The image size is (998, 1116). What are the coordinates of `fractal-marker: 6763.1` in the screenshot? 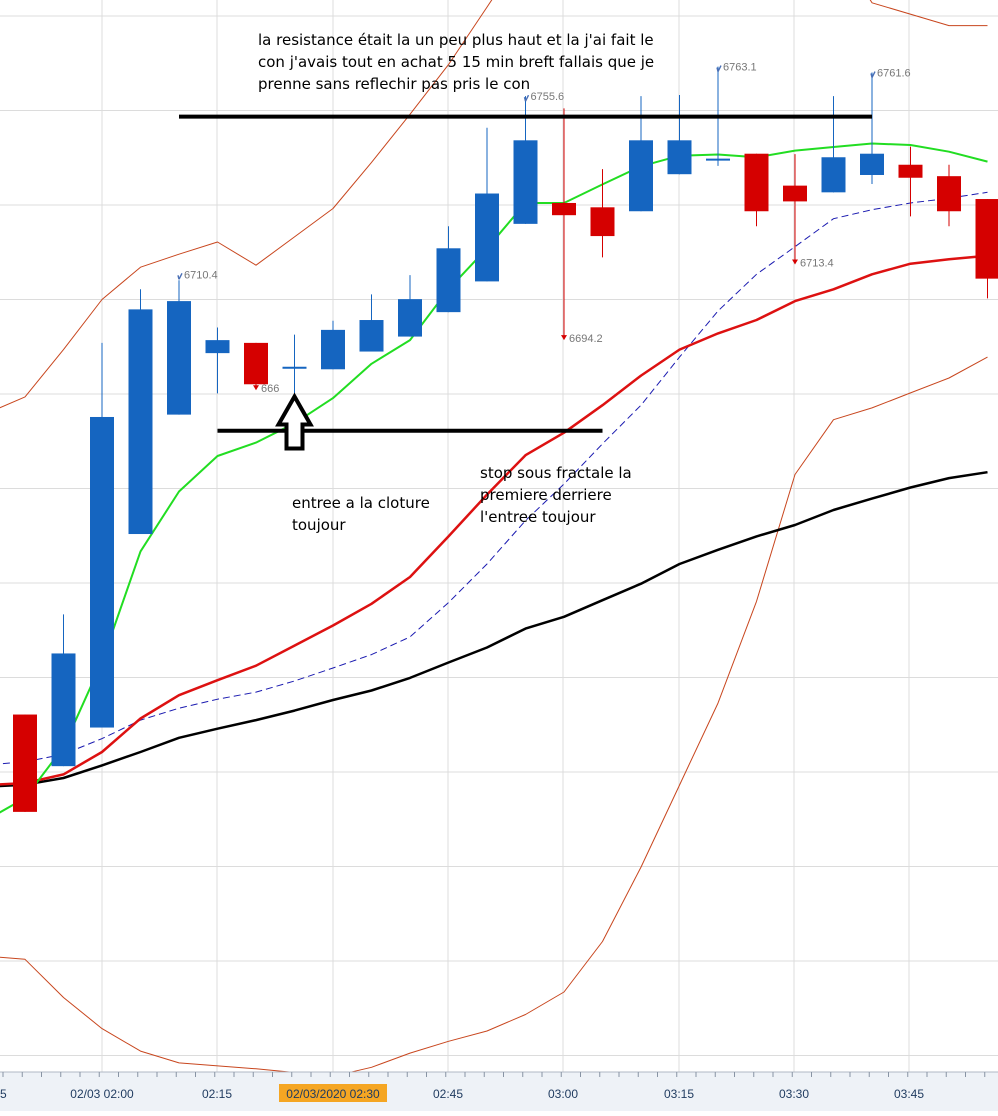 It's located at (737, 68).